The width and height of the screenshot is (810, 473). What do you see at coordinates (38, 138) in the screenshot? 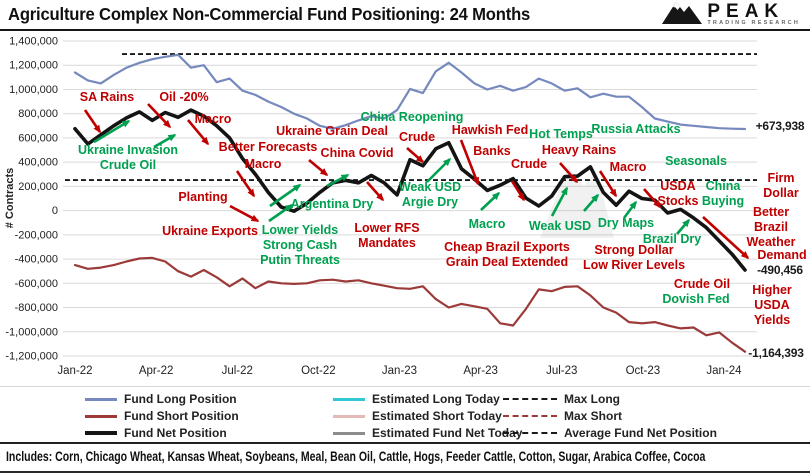
I see `y-tick-label: 600,000` at bounding box center [38, 138].